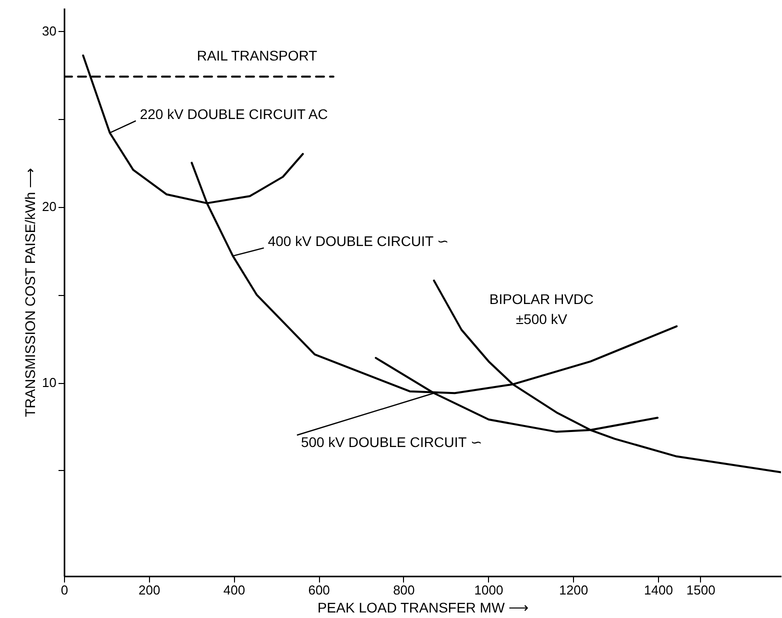 This screenshot has width=782, height=618. What do you see at coordinates (573, 590) in the screenshot?
I see `x-tick-label: 1200` at bounding box center [573, 590].